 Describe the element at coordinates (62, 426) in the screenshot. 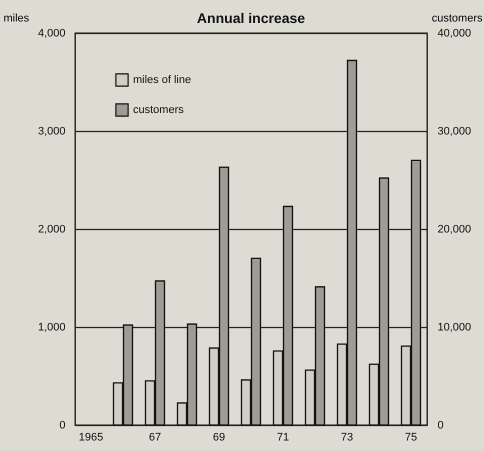

I see `y-tick-label: 0` at that location.